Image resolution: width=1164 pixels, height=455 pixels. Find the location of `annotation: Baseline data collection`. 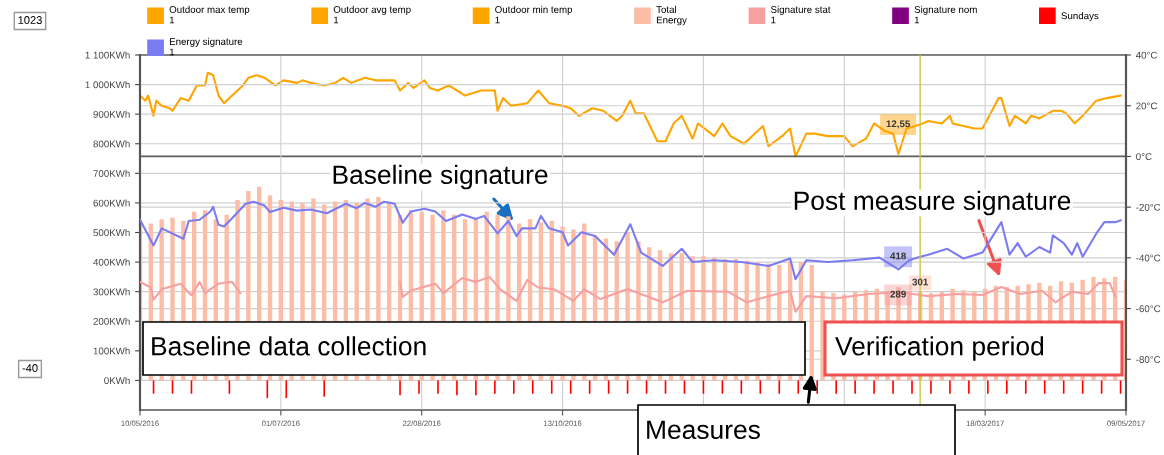

annotation: Baseline data collection is located at coordinates (289, 346).